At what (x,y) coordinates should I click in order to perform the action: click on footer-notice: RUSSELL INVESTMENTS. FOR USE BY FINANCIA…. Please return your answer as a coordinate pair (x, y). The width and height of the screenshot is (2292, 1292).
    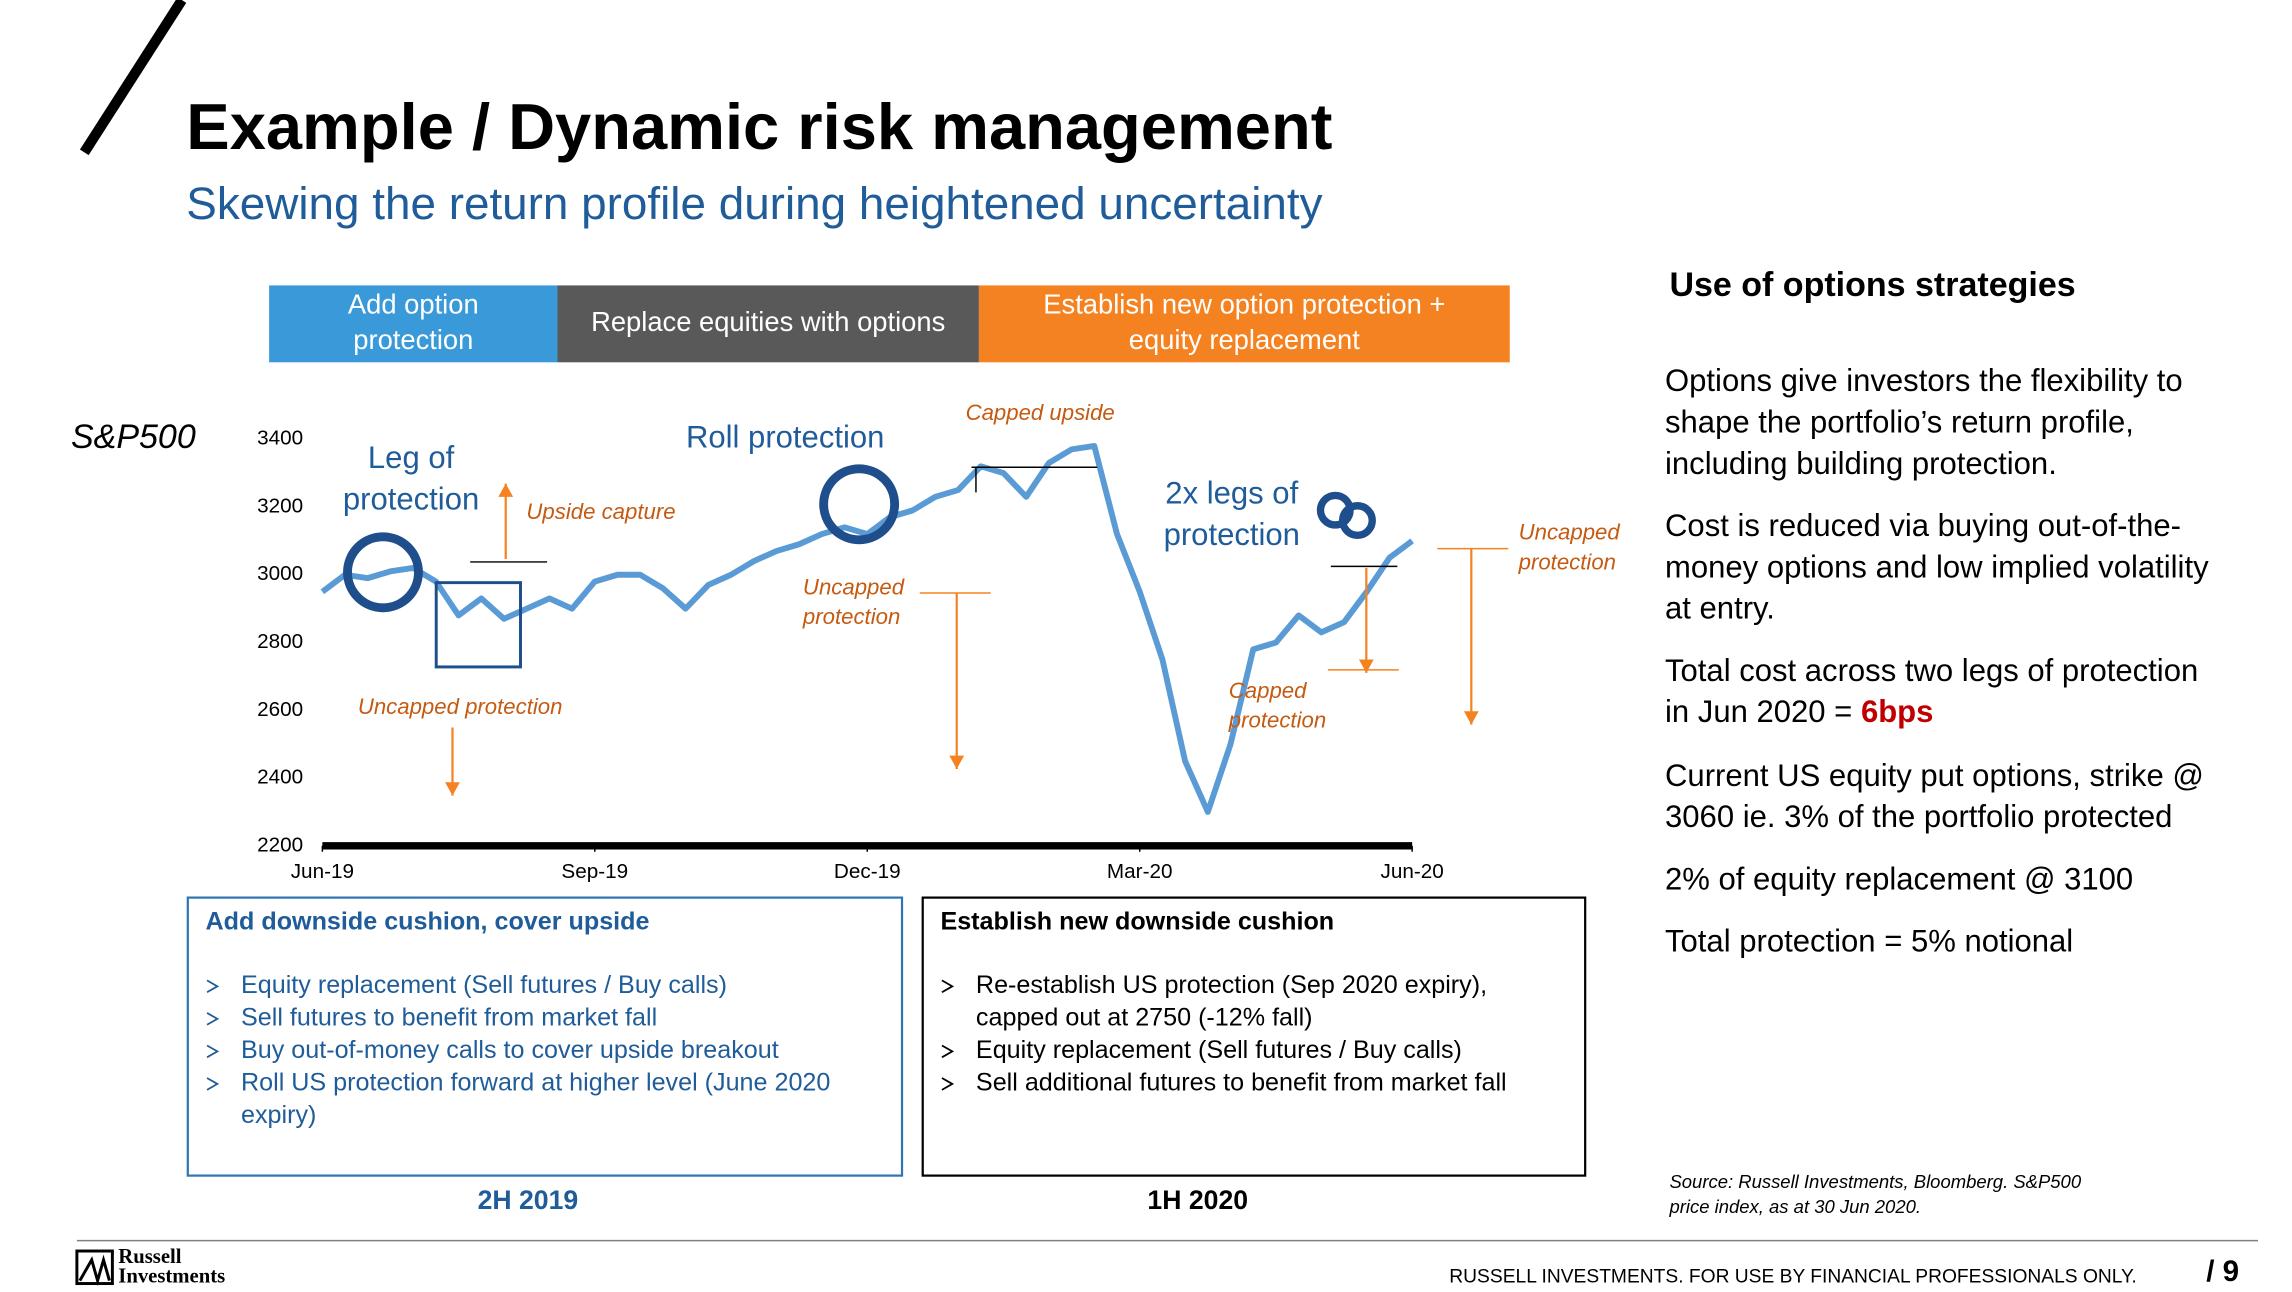
    Looking at the image, I should click on (1792, 1277).